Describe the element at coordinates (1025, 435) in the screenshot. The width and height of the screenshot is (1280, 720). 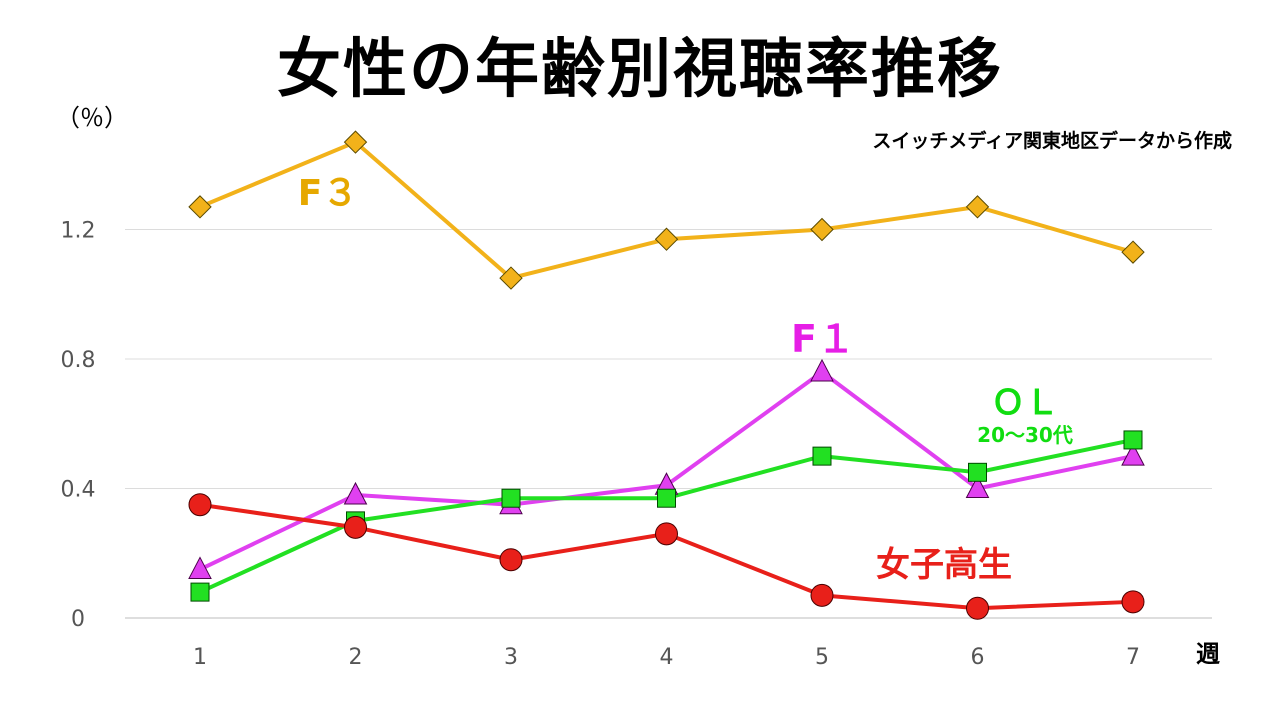
I see `series-sublabel: 20～30代` at that location.